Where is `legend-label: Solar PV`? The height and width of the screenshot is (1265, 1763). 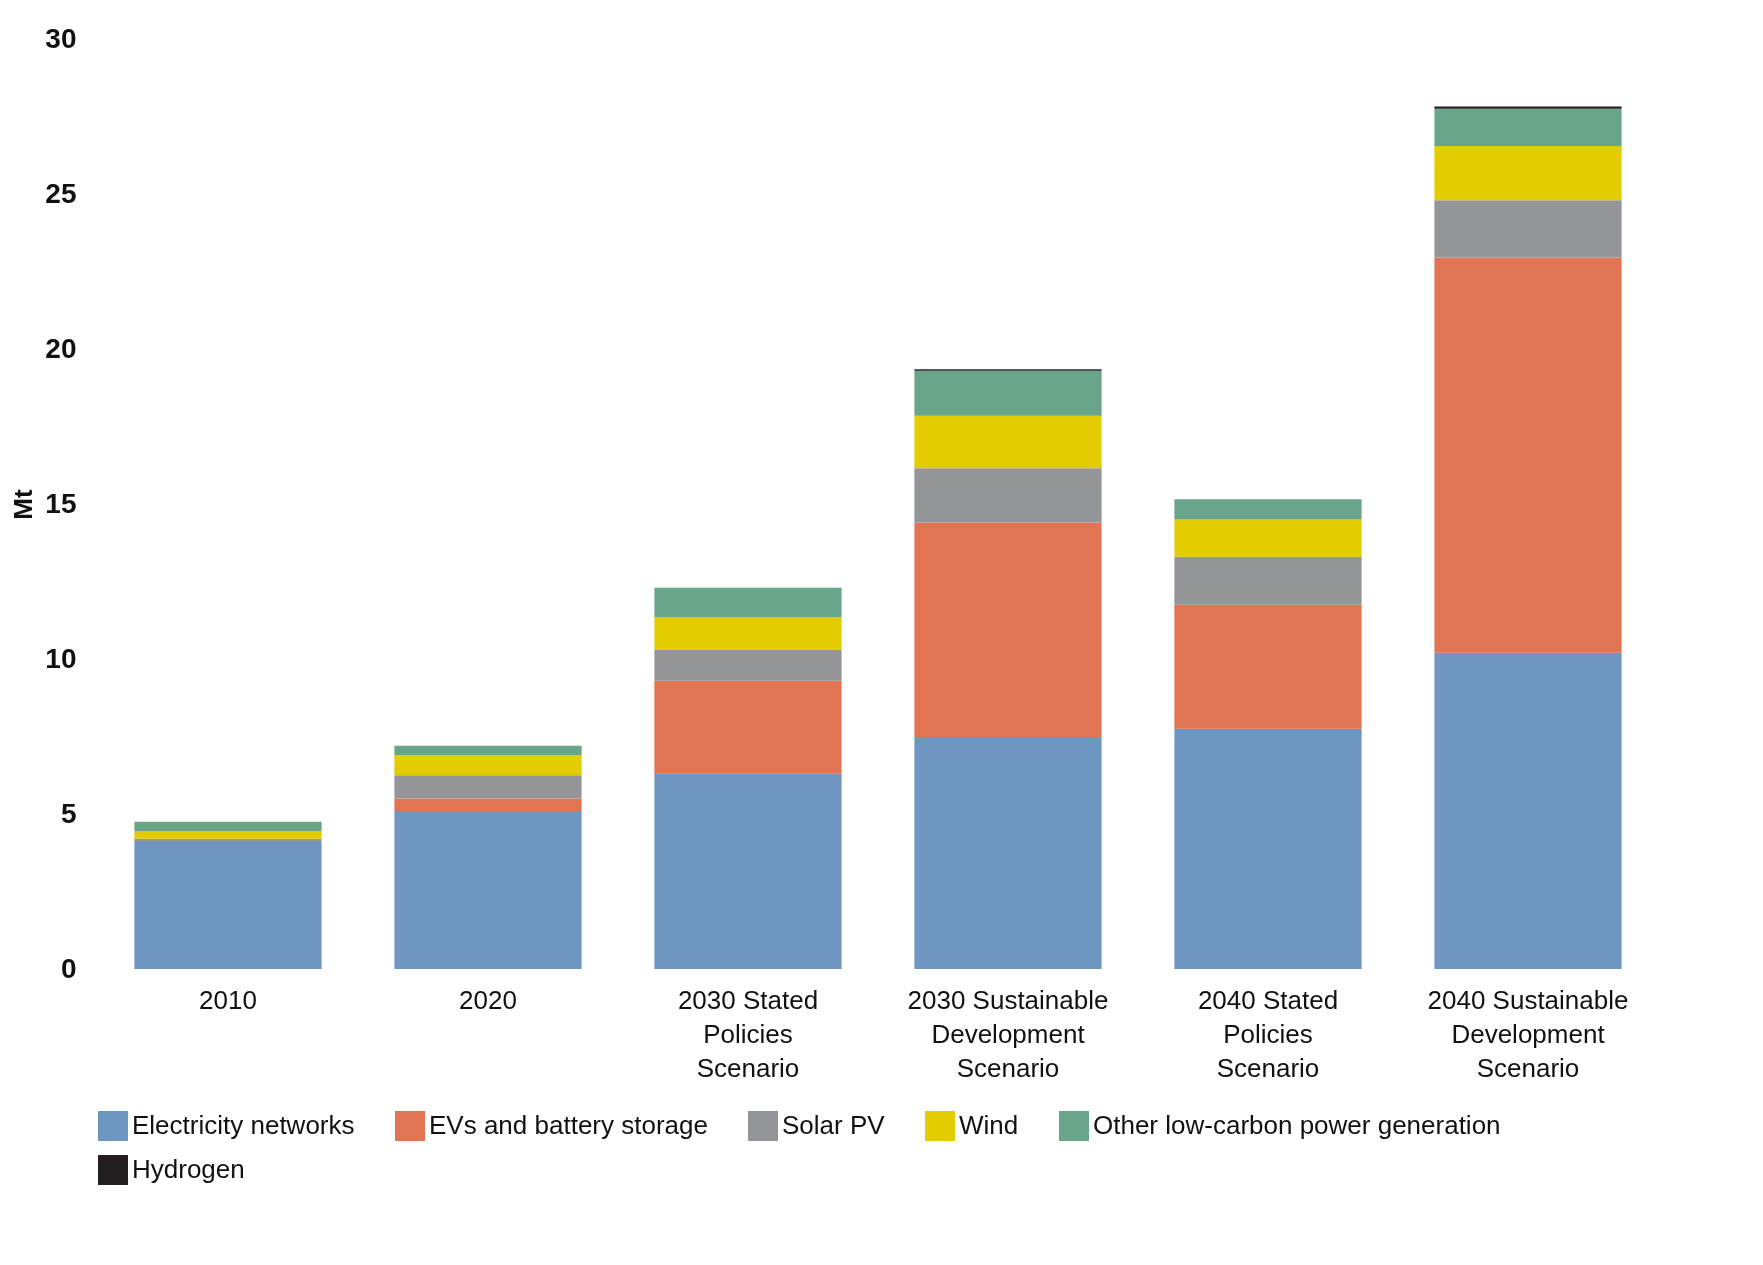 legend-label: Solar PV is located at coordinates (834, 1125).